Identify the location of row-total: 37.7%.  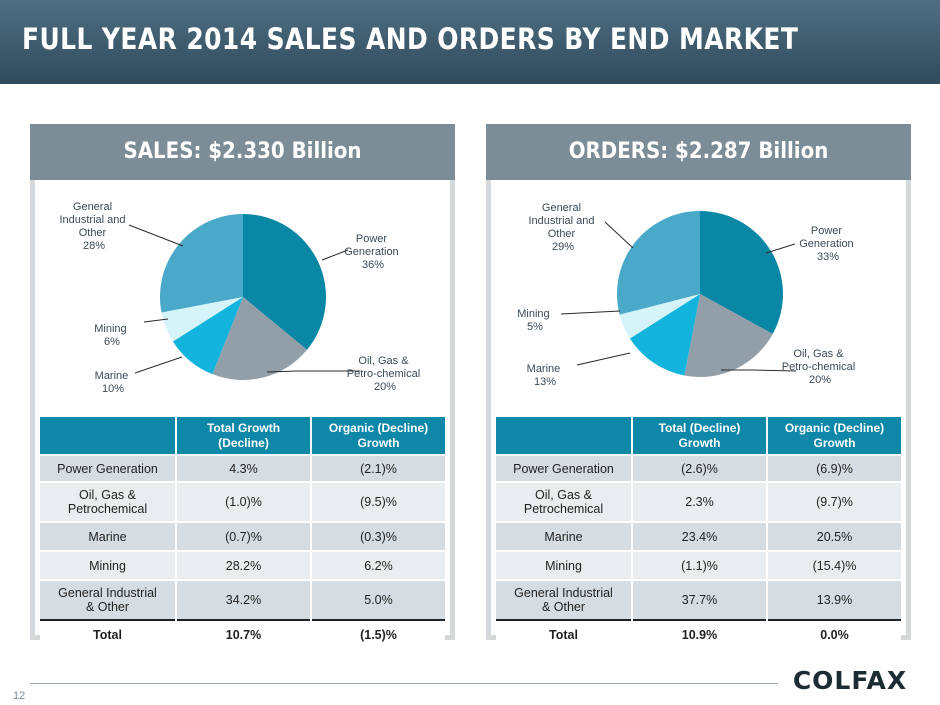
(699, 599).